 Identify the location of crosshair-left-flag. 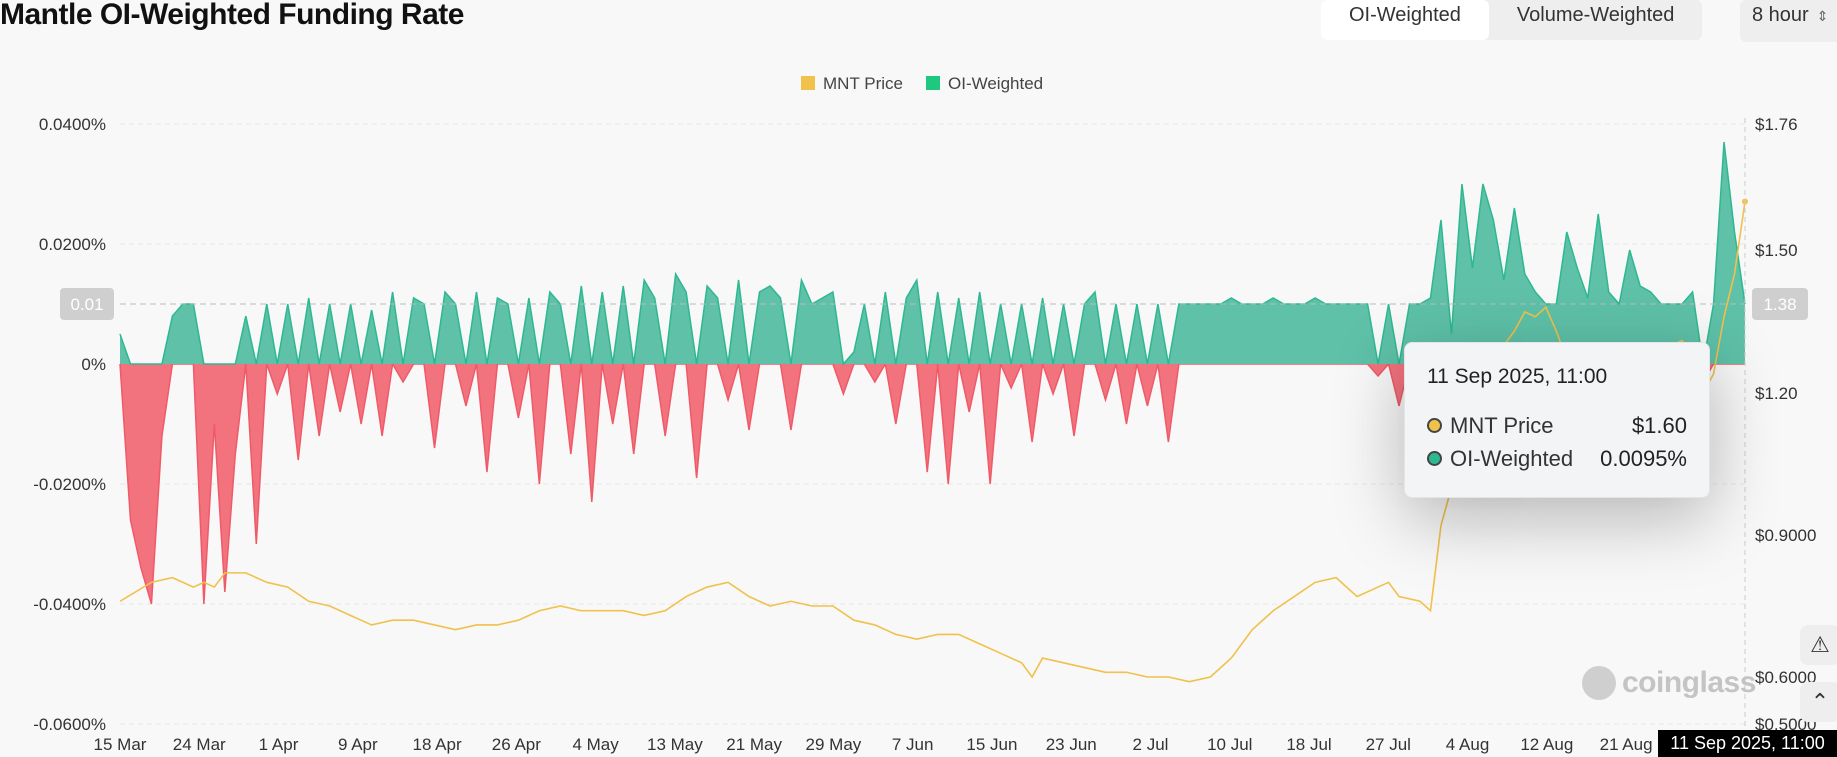
(87, 304).